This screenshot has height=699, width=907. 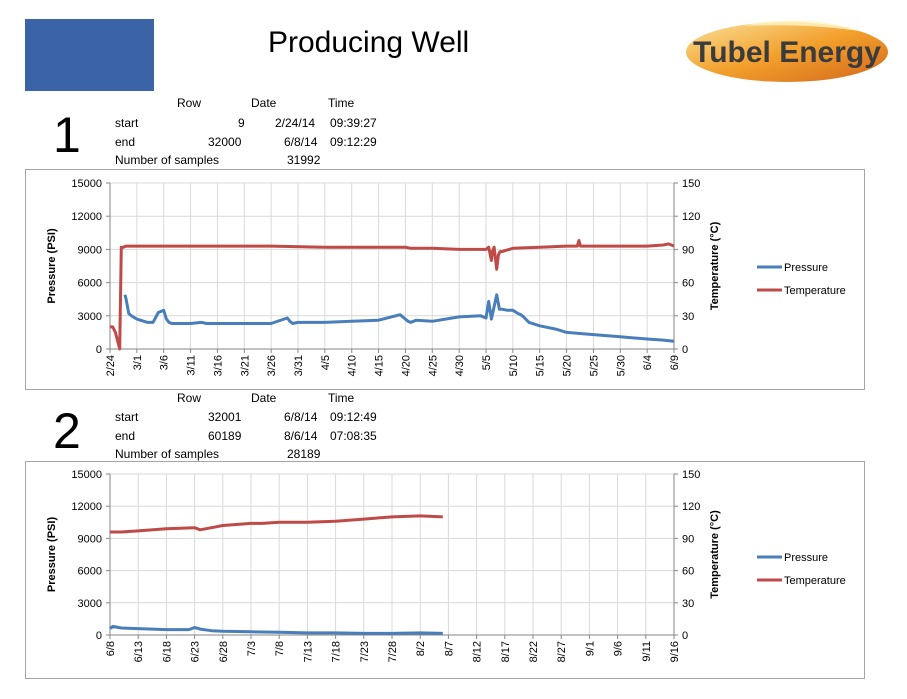 I want to click on x-tick-label: 9/11, so click(x=647, y=651).